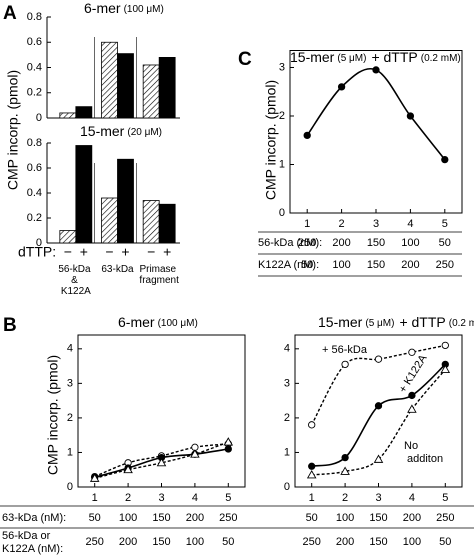 The height and width of the screenshot is (557, 474). I want to click on x-tick-label: 1, so click(312, 498).